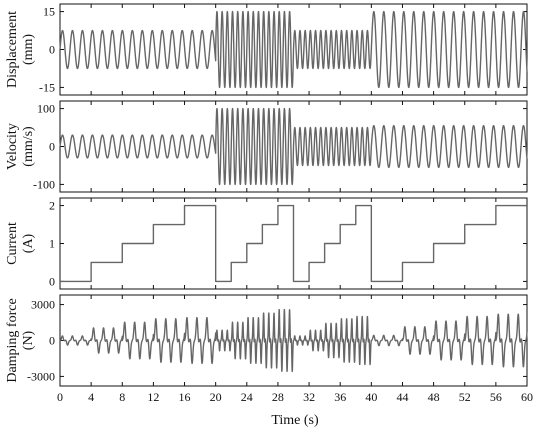 The image size is (536, 430). What do you see at coordinates (47, 87) in the screenshot?
I see `panel-1-y-tick-label: -15` at bounding box center [47, 87].